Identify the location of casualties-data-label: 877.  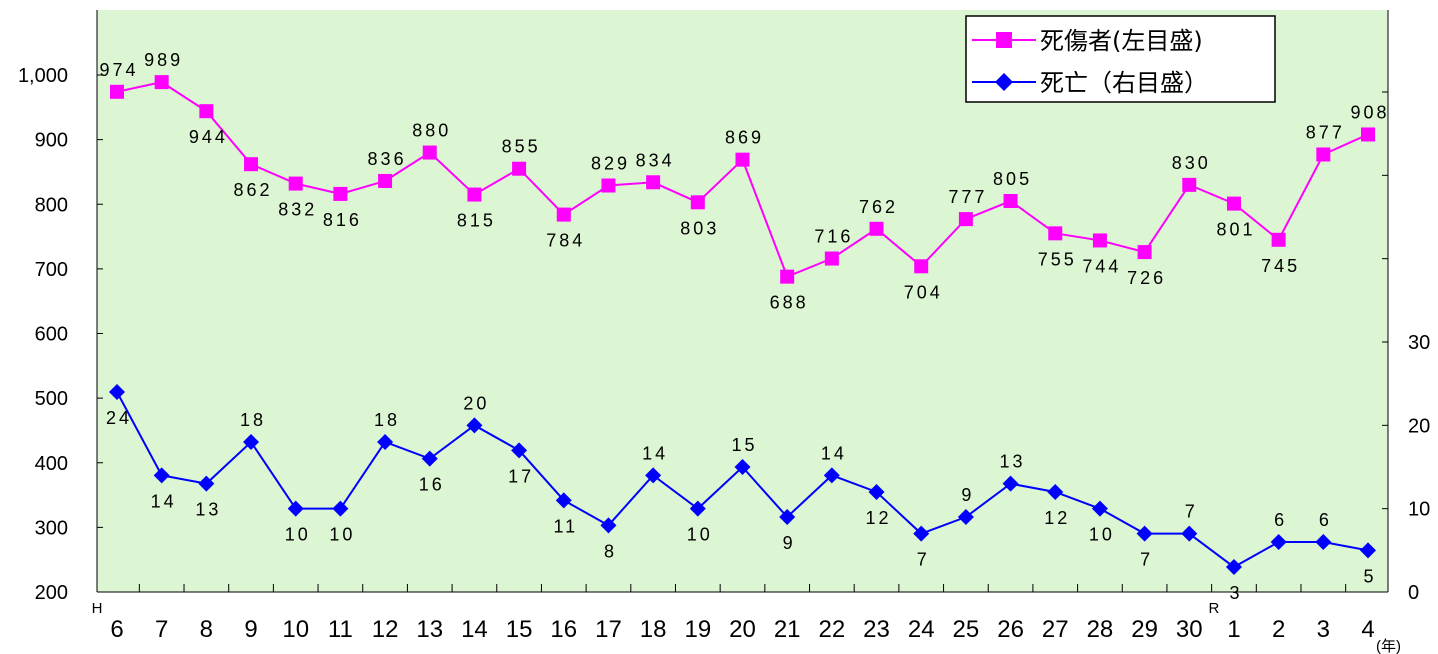
(1325, 132).